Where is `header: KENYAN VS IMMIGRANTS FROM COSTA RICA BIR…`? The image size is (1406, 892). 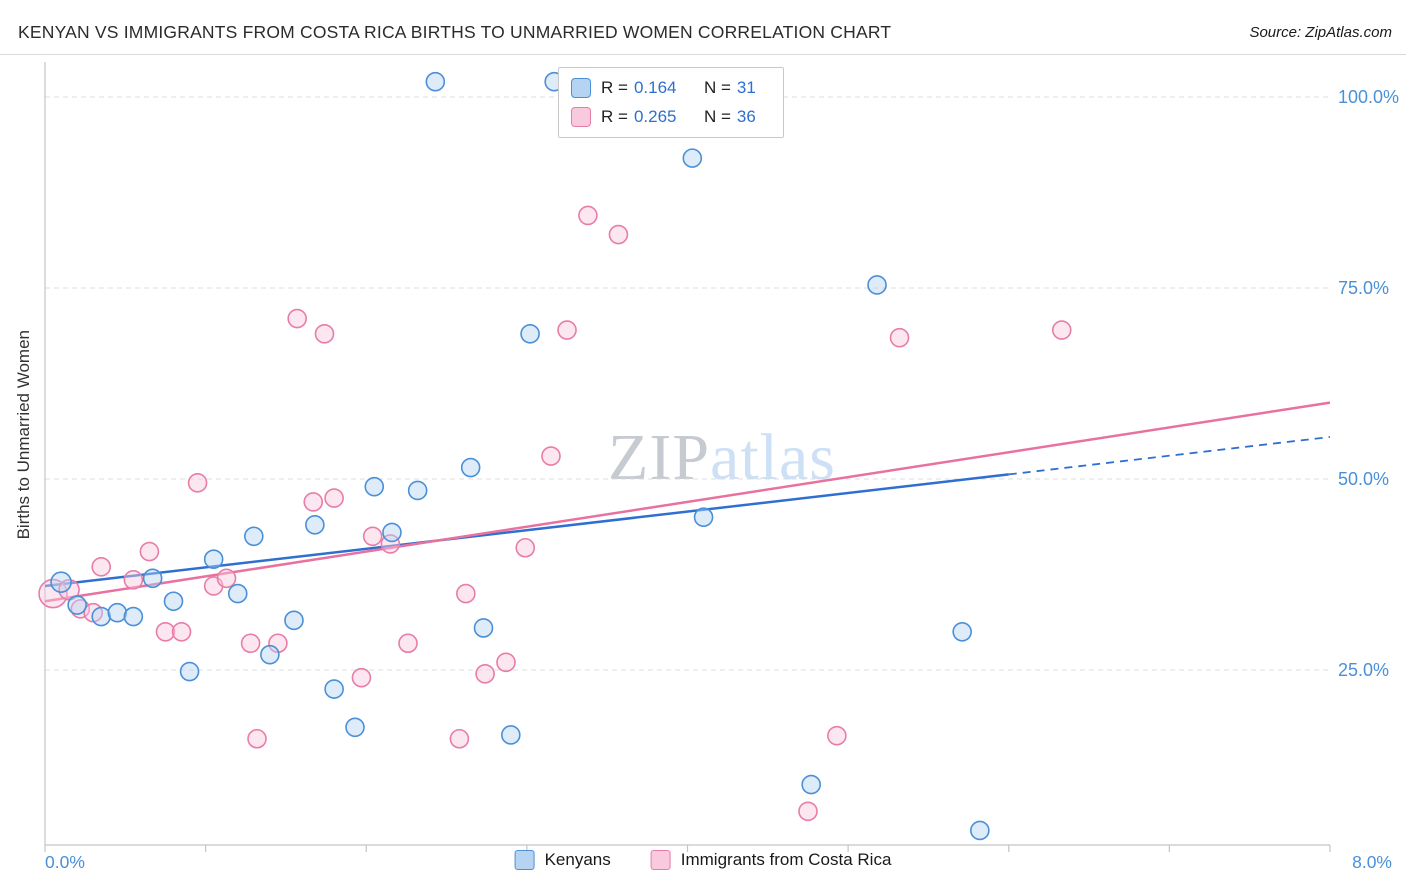 header: KENYAN VS IMMIGRANTS FROM COSTA RICA BIR… is located at coordinates (703, 27).